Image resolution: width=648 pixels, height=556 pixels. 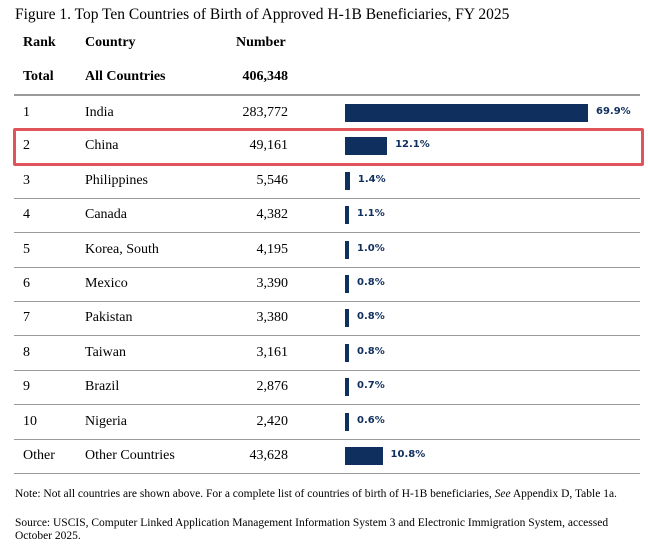 What do you see at coordinates (26, 112) in the screenshot?
I see `rank-cell: 1` at bounding box center [26, 112].